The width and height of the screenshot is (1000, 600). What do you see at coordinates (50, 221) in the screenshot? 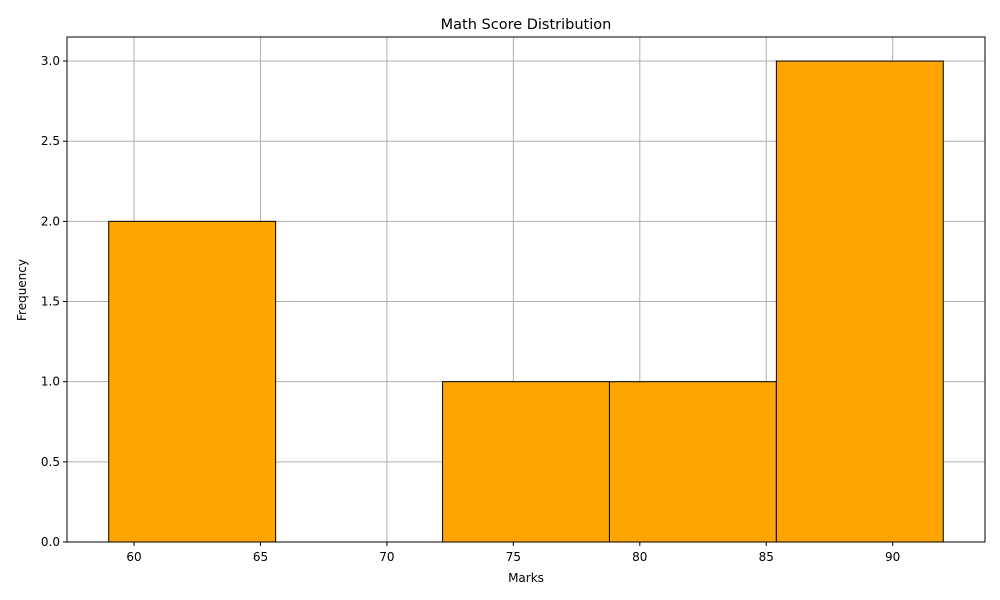
I see `y-tick-label: 2.0` at bounding box center [50, 221].